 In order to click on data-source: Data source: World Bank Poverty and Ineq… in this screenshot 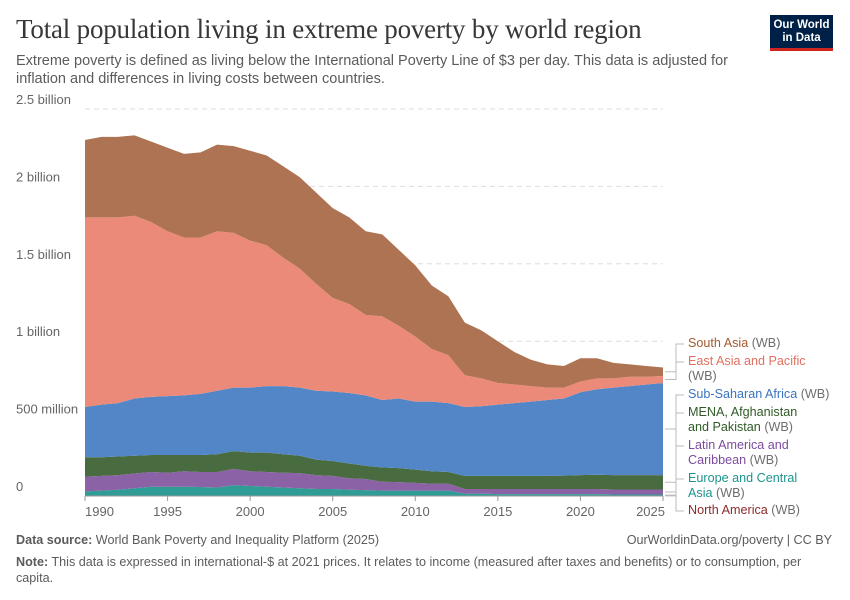, I will do `click(197, 540)`.